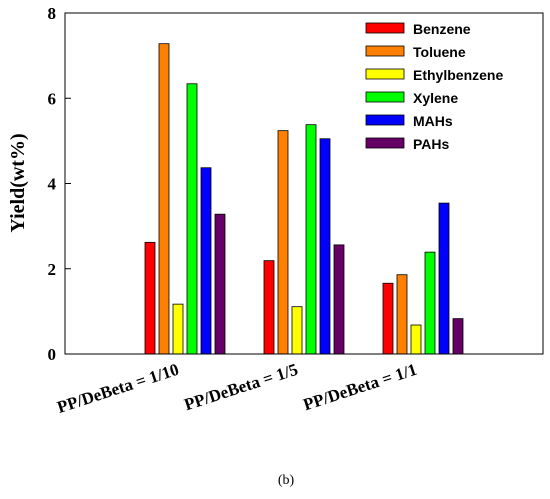 The width and height of the screenshot is (550, 499). What do you see at coordinates (52, 269) in the screenshot?
I see `y-tick-label: 2` at bounding box center [52, 269].